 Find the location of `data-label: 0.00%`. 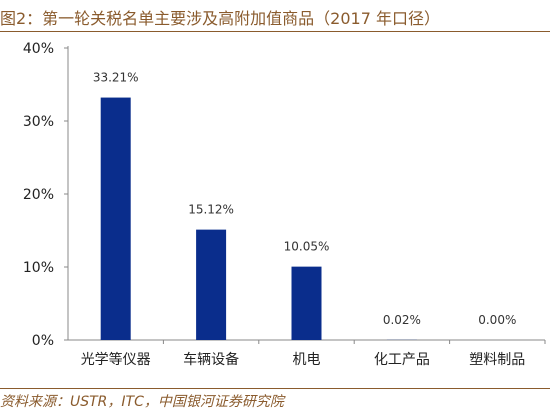

data-label: 0.00% is located at coordinates (497, 320).